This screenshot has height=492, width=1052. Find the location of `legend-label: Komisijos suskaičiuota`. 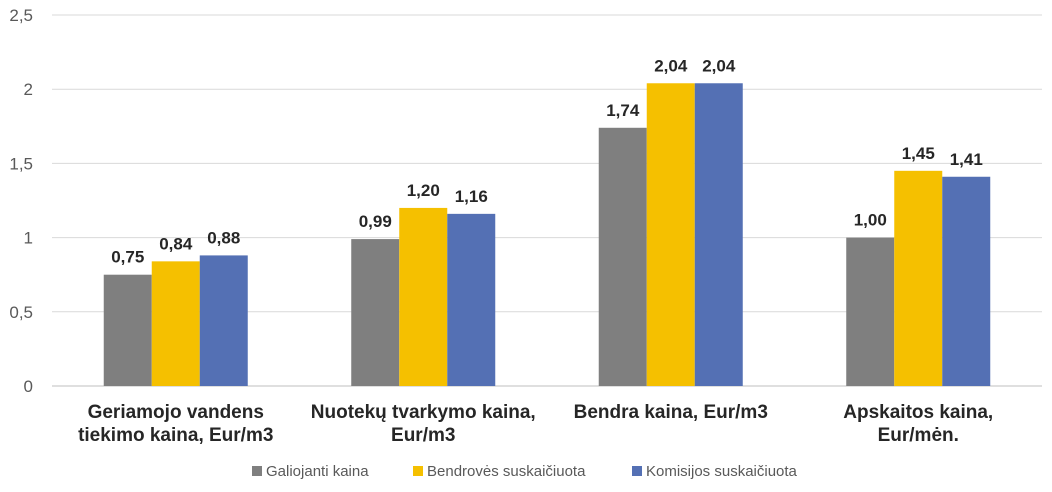

legend-label: Komisijos suskaičiuota is located at coordinates (722, 471).